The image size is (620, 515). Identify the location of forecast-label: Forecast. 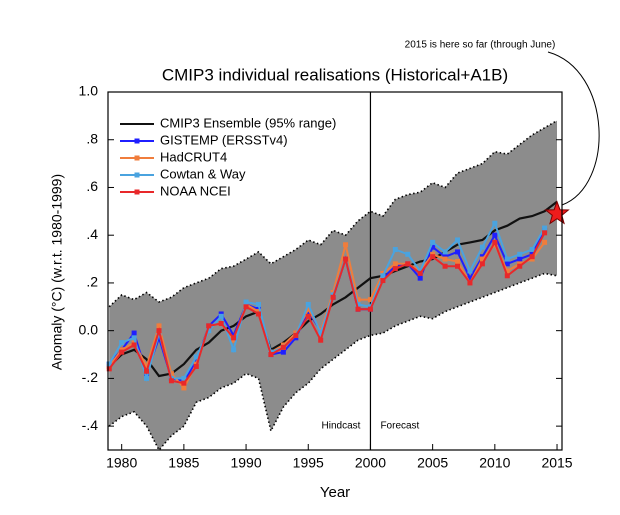
(399, 426).